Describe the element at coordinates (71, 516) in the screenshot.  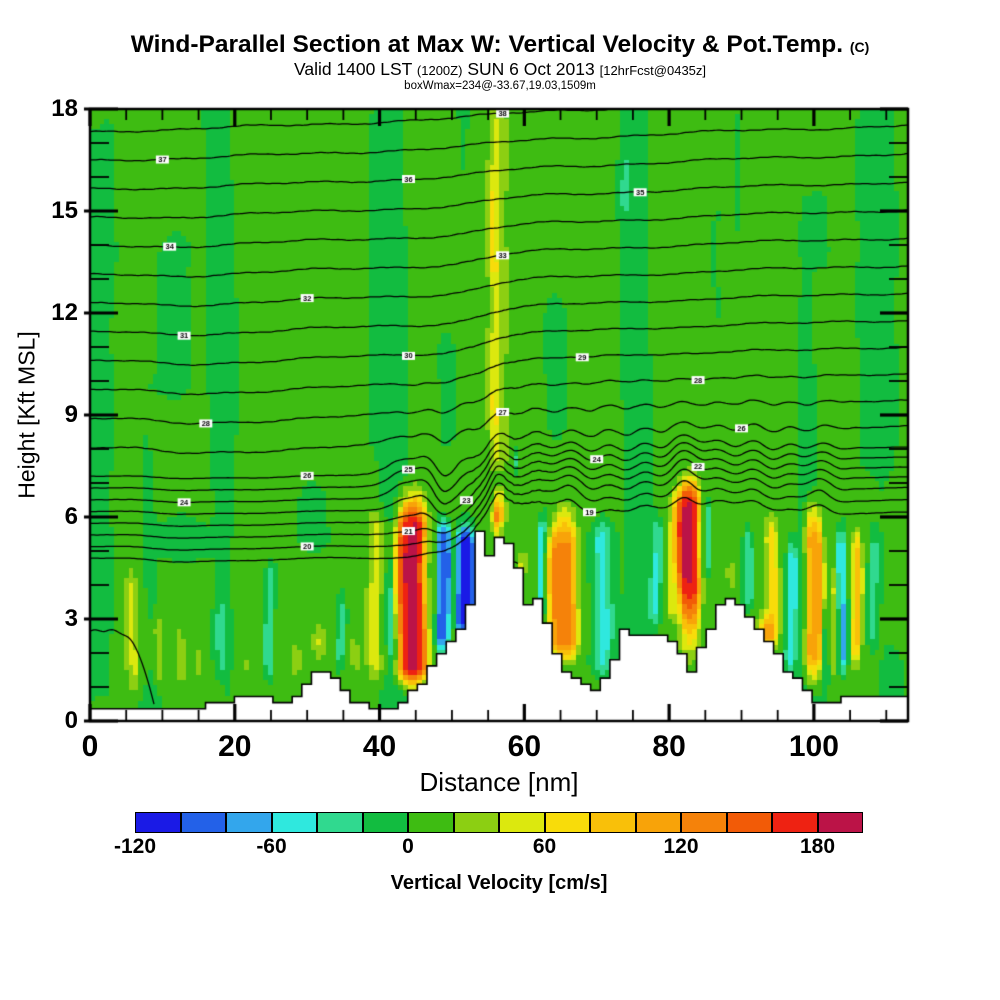
I see `y-tick-label-6: 6` at that location.